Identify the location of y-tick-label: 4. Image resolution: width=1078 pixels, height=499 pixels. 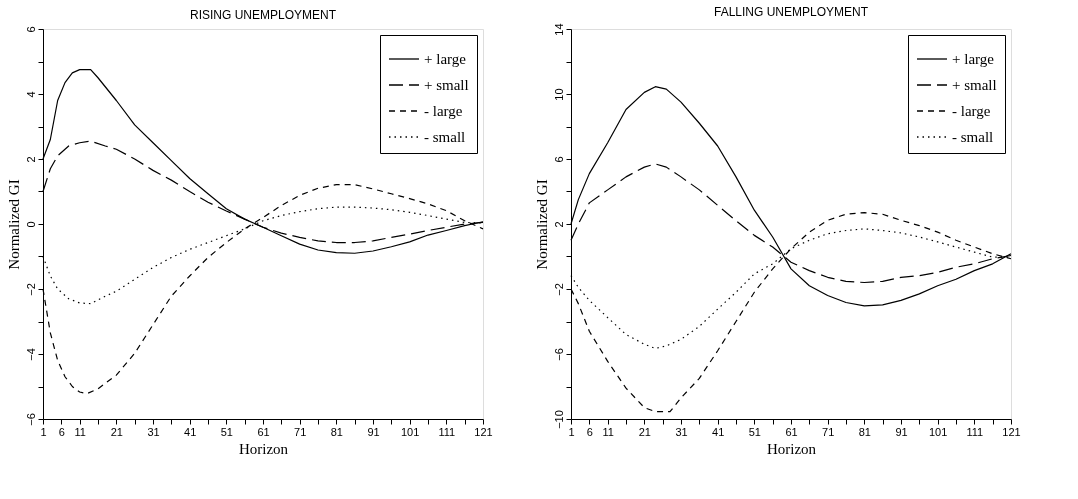
(30, 94).